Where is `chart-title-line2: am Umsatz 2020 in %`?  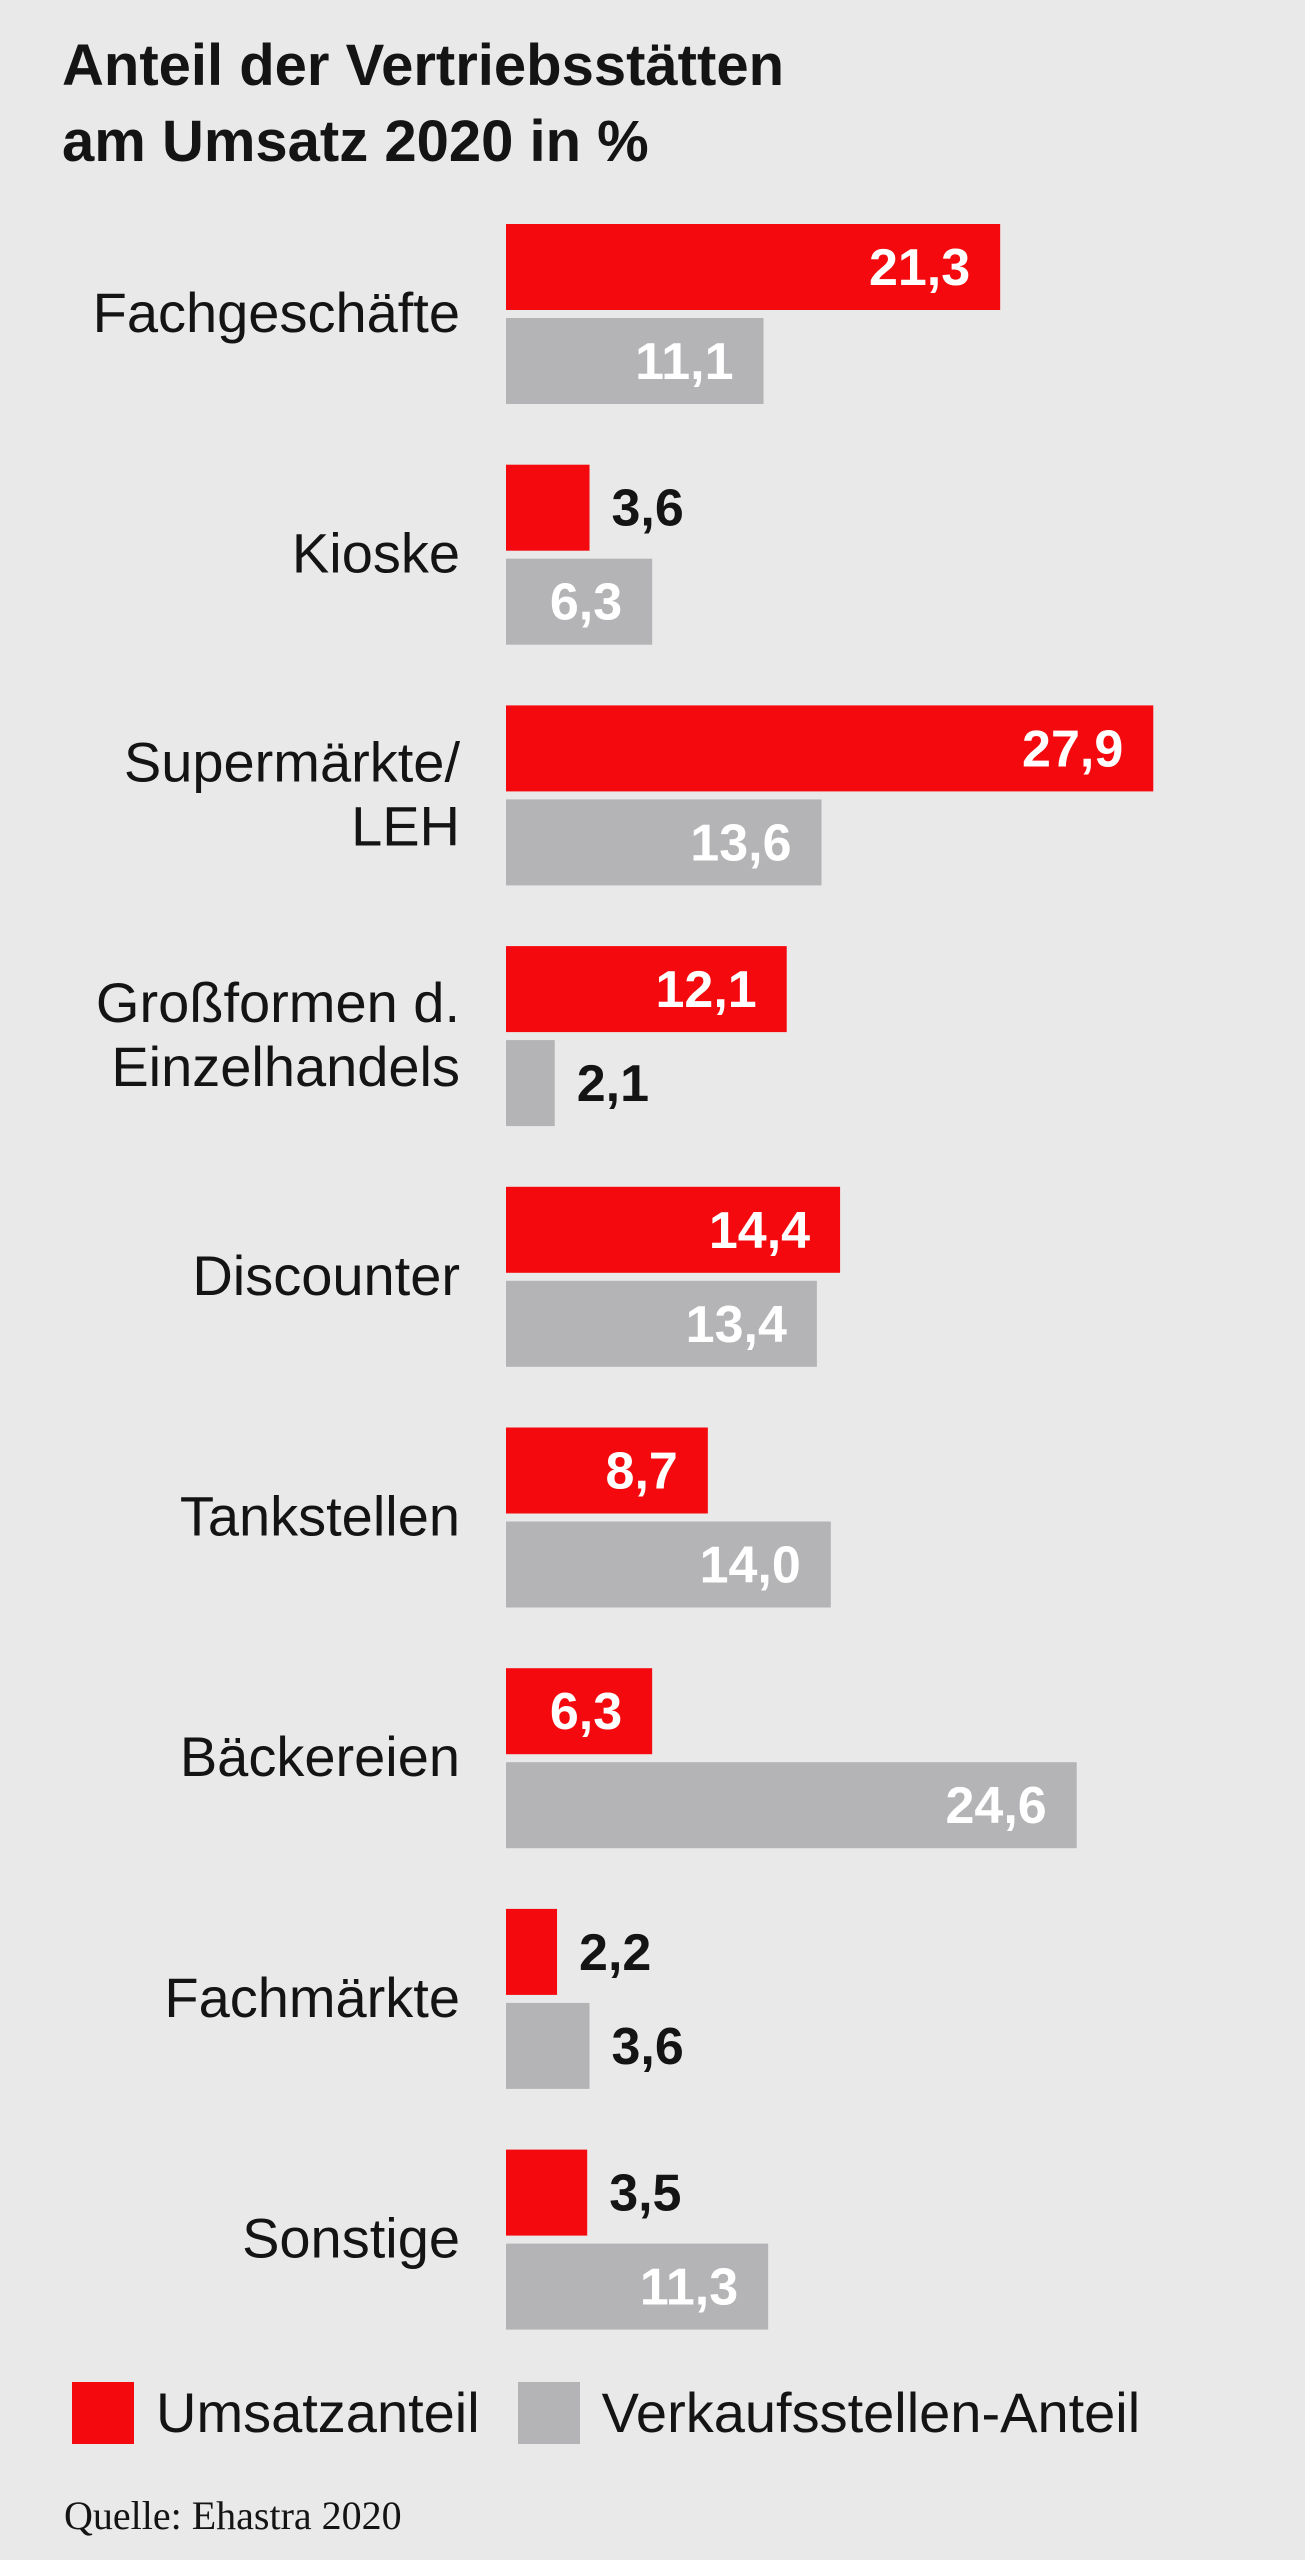
chart-title-line2: am Umsatz 2020 in % is located at coordinates (355, 141).